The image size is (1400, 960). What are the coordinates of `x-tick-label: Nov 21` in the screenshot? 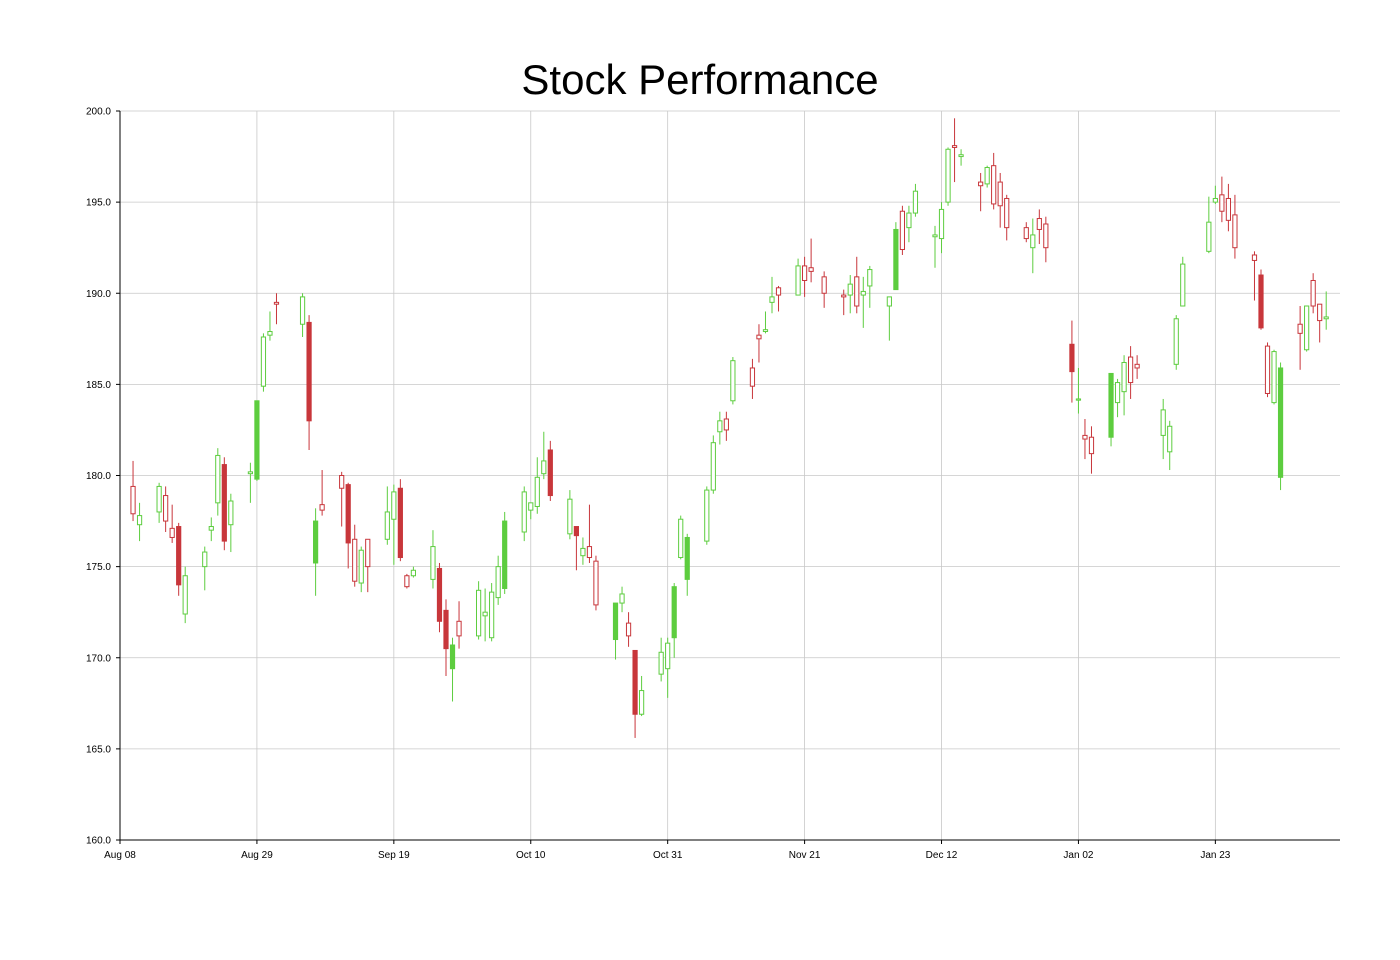 It's located at (805, 855).